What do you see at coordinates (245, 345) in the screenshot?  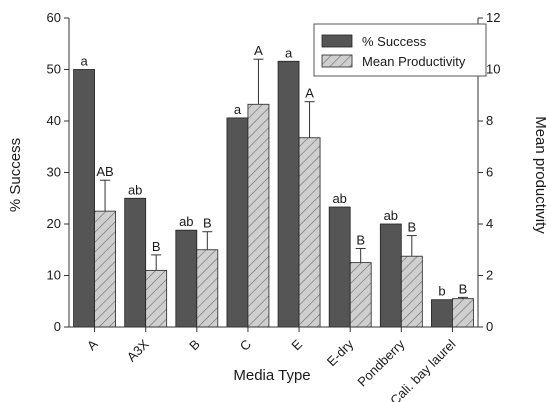 I see `x-tick-label: C` at bounding box center [245, 345].